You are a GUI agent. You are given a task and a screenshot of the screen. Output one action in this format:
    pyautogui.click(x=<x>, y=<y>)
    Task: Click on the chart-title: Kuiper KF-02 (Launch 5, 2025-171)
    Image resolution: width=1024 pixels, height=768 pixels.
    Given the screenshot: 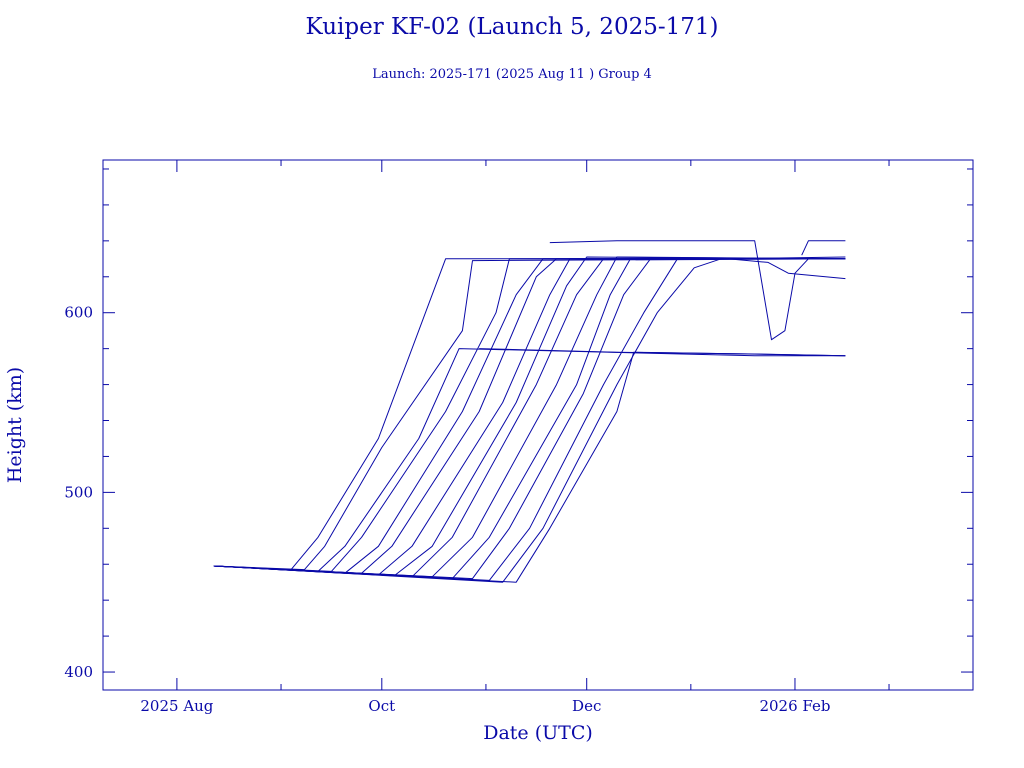 What is the action you would take?
    pyautogui.click(x=512, y=27)
    